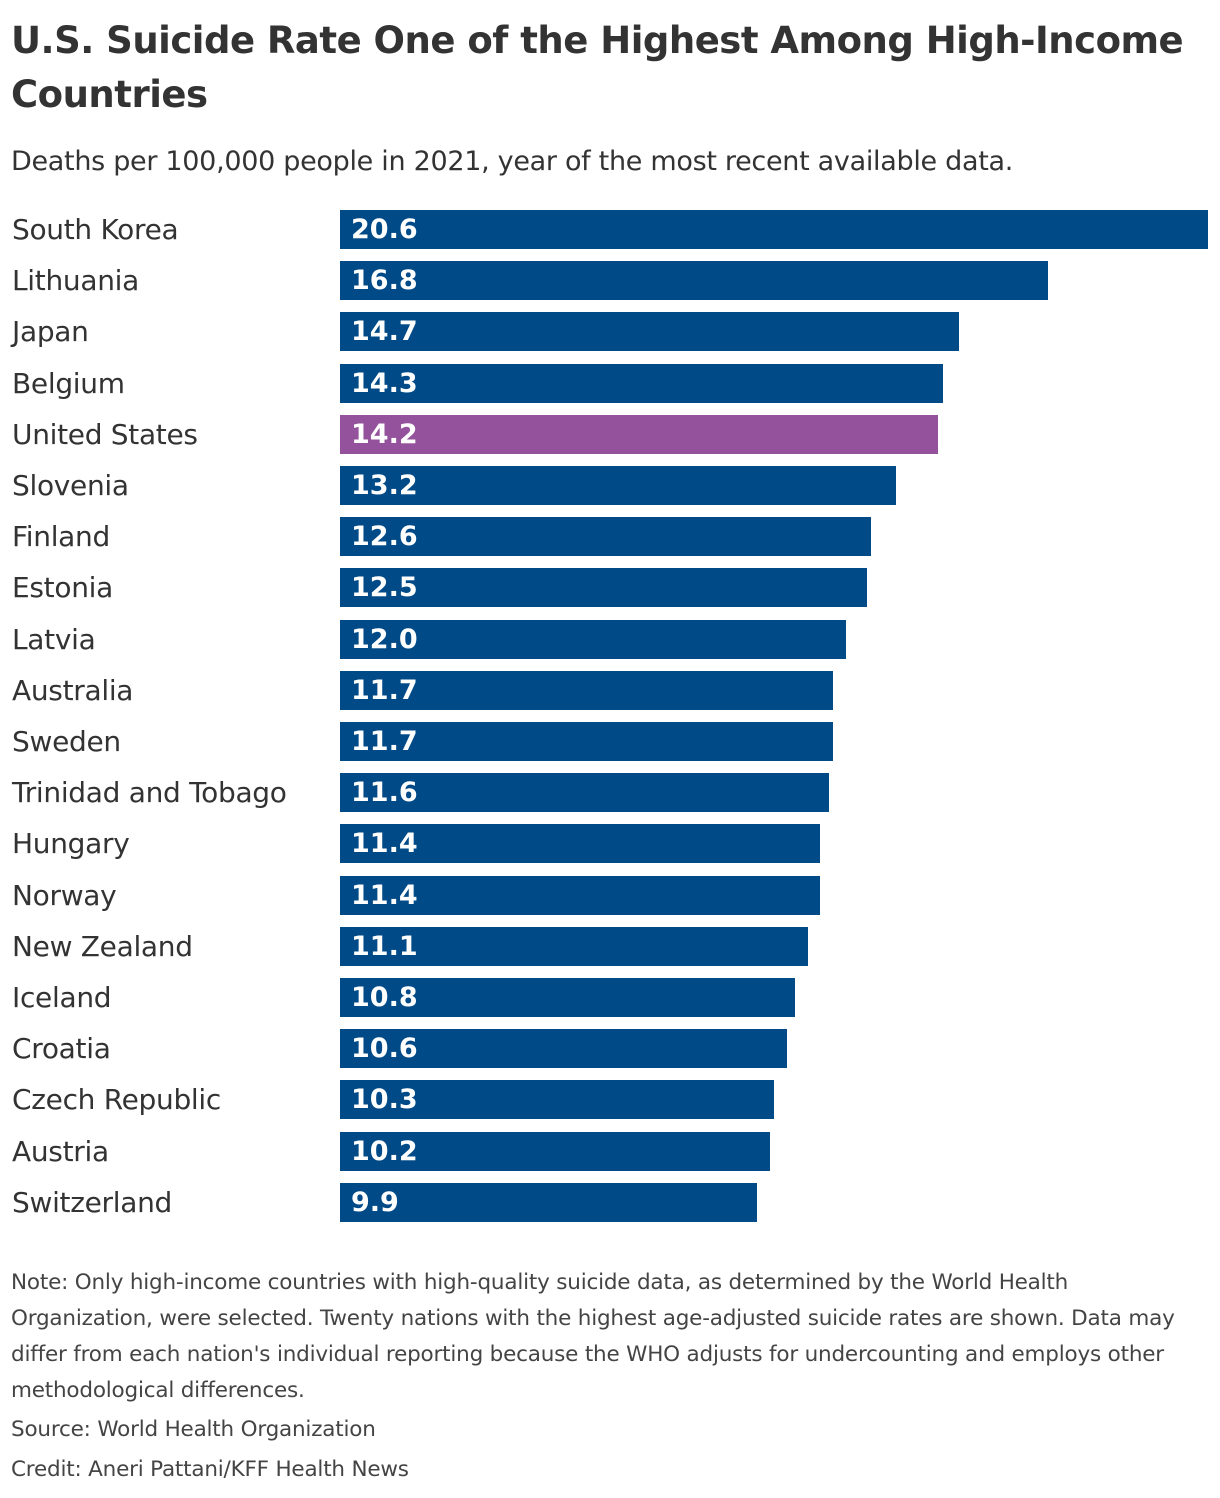  What do you see at coordinates (384, 639) in the screenshot?
I see `data-label: 12.0` at bounding box center [384, 639].